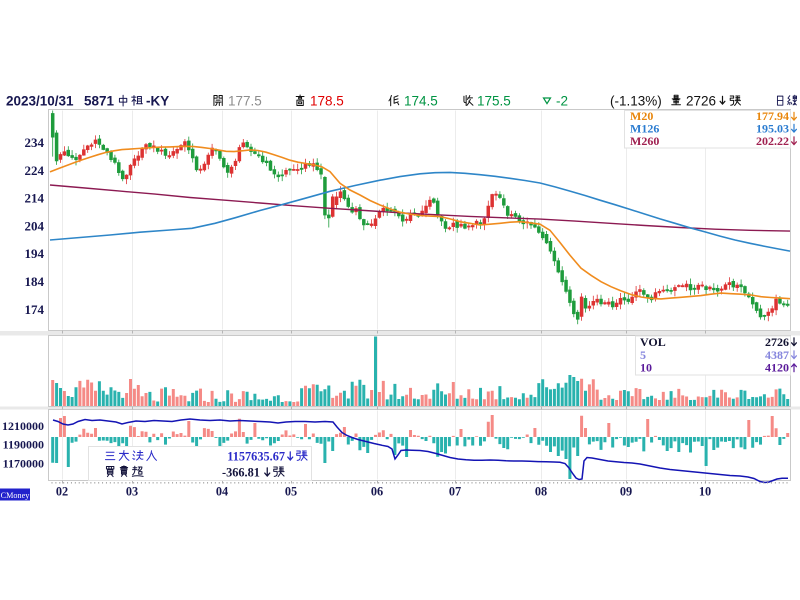  I want to click on svg-text: -KY, so click(157, 101).